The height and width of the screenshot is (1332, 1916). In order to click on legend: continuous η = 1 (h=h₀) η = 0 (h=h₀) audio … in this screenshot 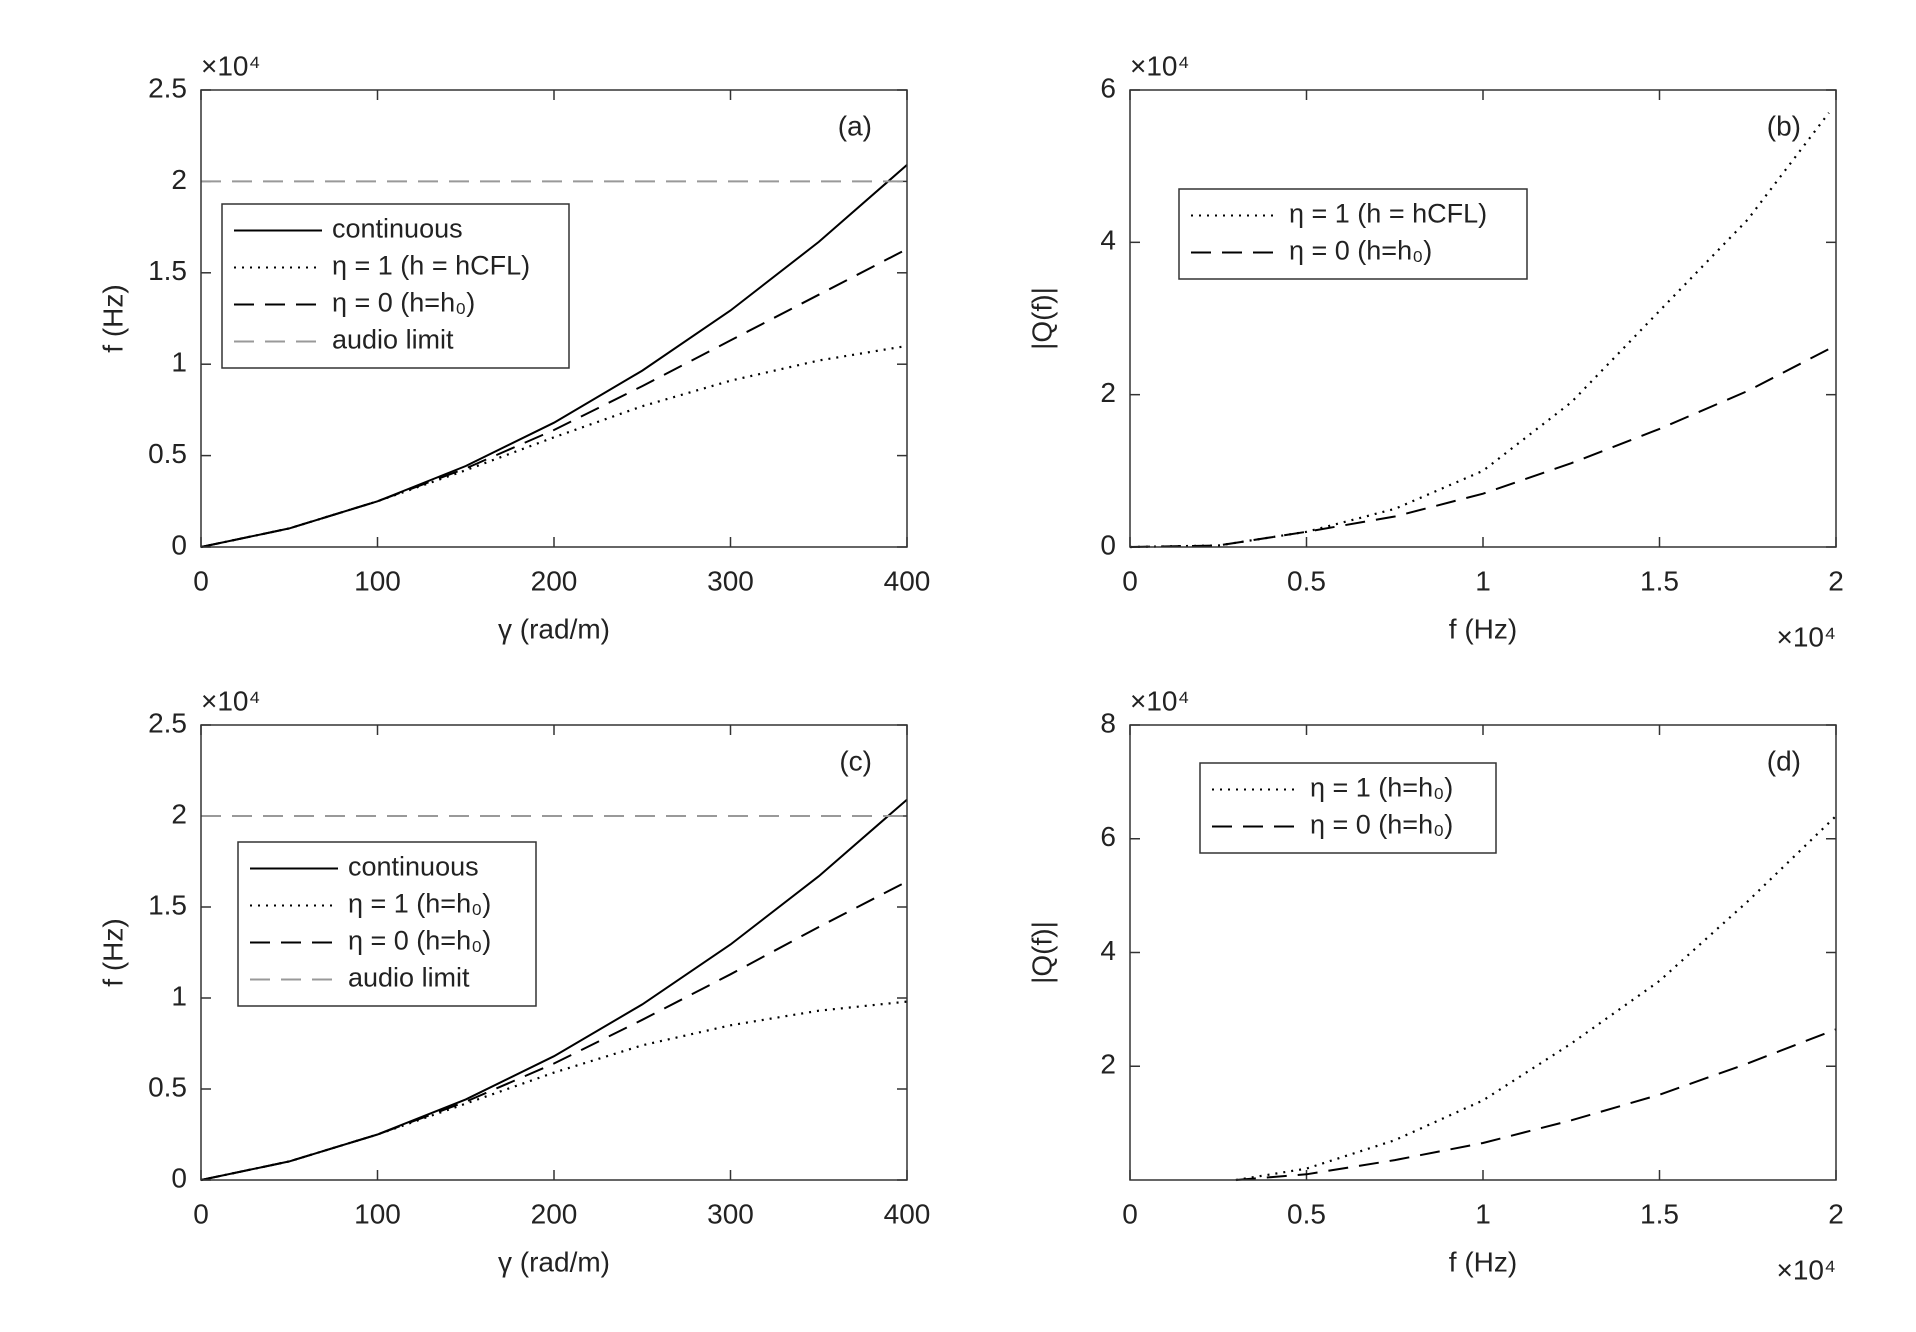, I will do `click(387, 924)`.